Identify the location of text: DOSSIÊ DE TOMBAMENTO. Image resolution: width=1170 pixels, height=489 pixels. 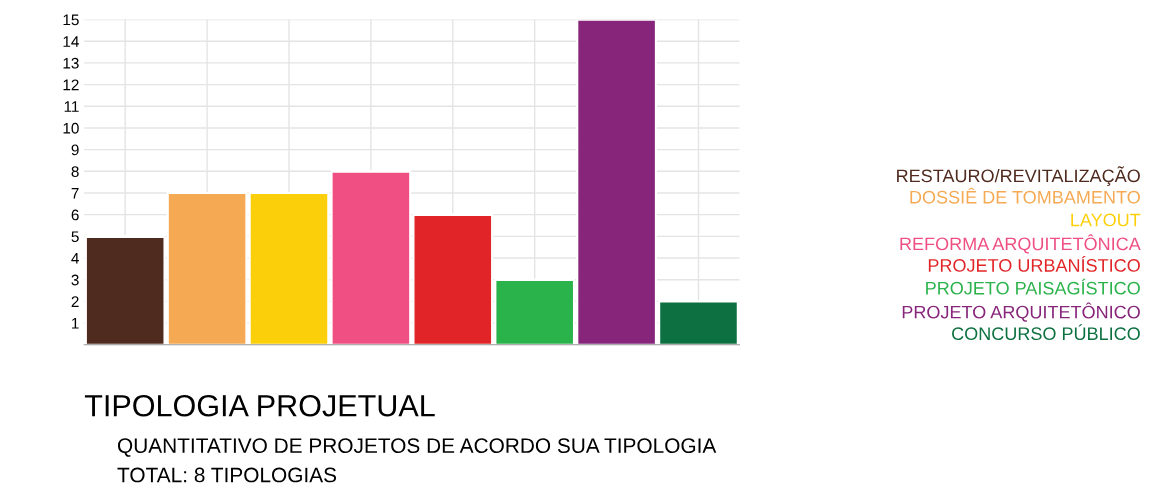
(1025, 195).